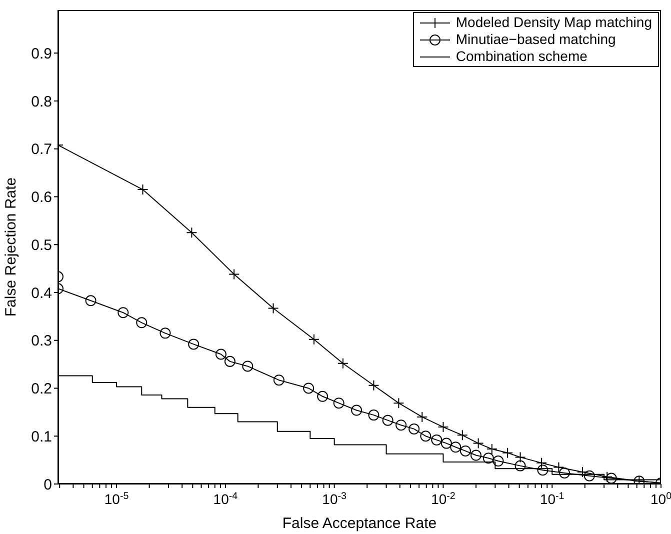  What do you see at coordinates (41, 101) in the screenshot?
I see `y-tick-label: 0.8` at bounding box center [41, 101].